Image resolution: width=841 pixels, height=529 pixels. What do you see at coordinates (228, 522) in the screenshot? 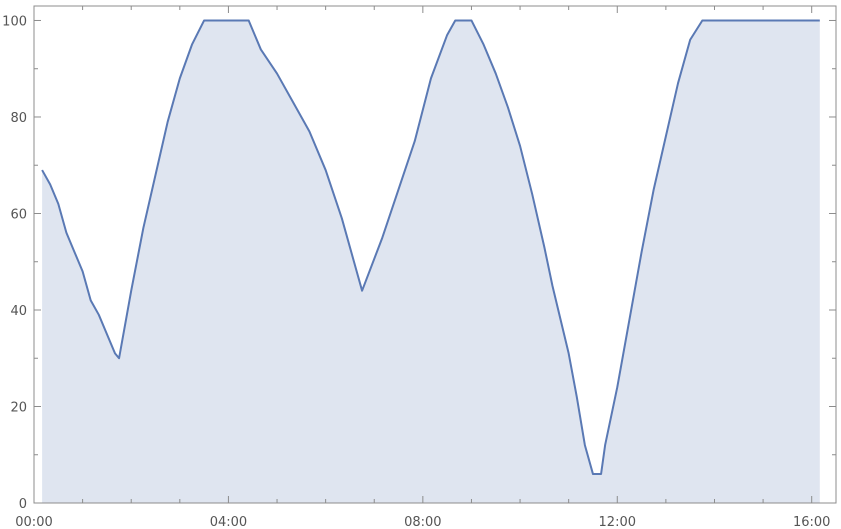
I see `x-tick-label: 04:00` at bounding box center [228, 522].